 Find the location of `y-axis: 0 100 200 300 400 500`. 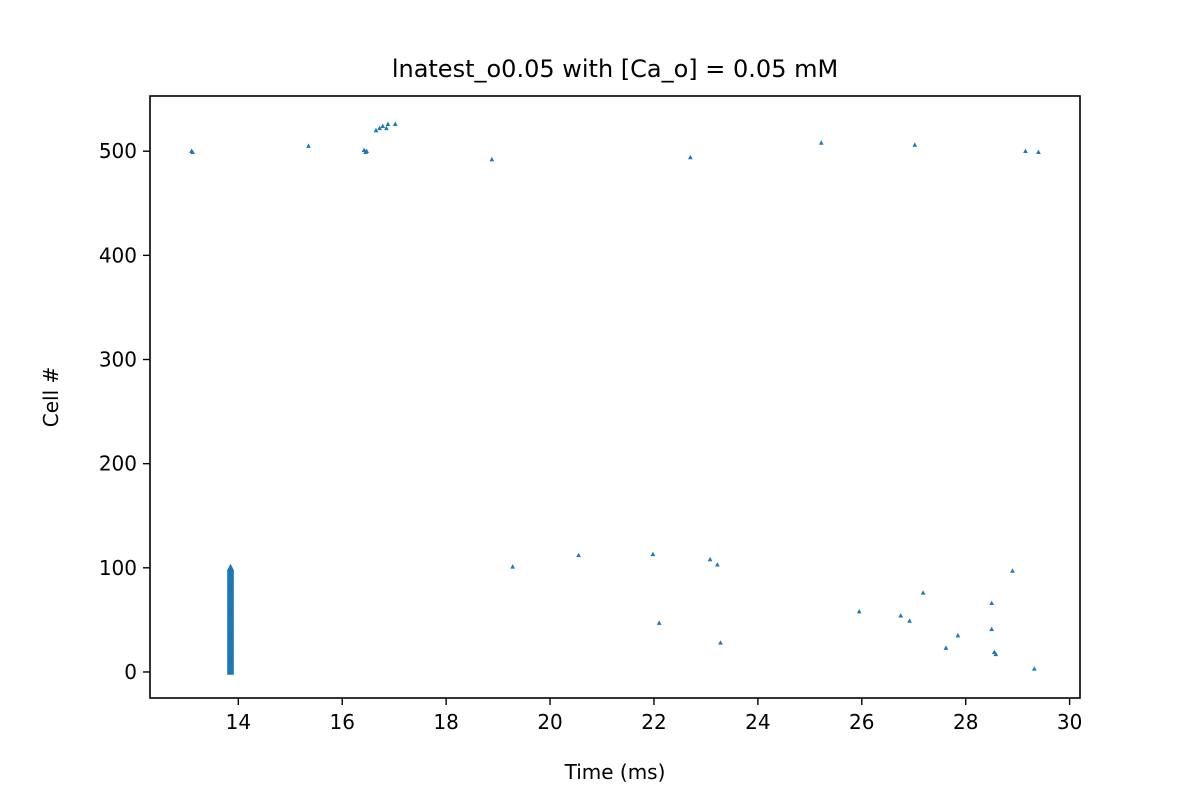

y-axis: 0 100 200 300 400 500 is located at coordinates (124, 411).